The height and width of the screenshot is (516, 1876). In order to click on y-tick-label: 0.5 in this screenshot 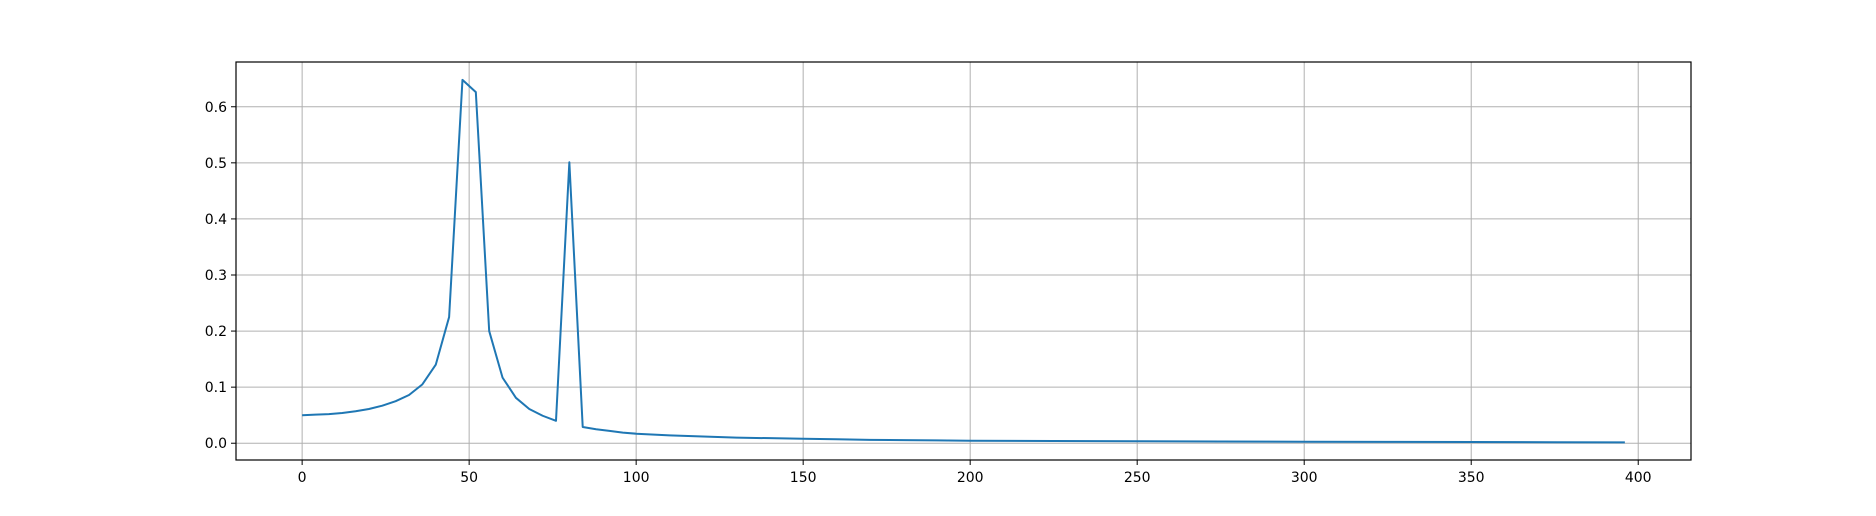, I will do `click(216, 164)`.